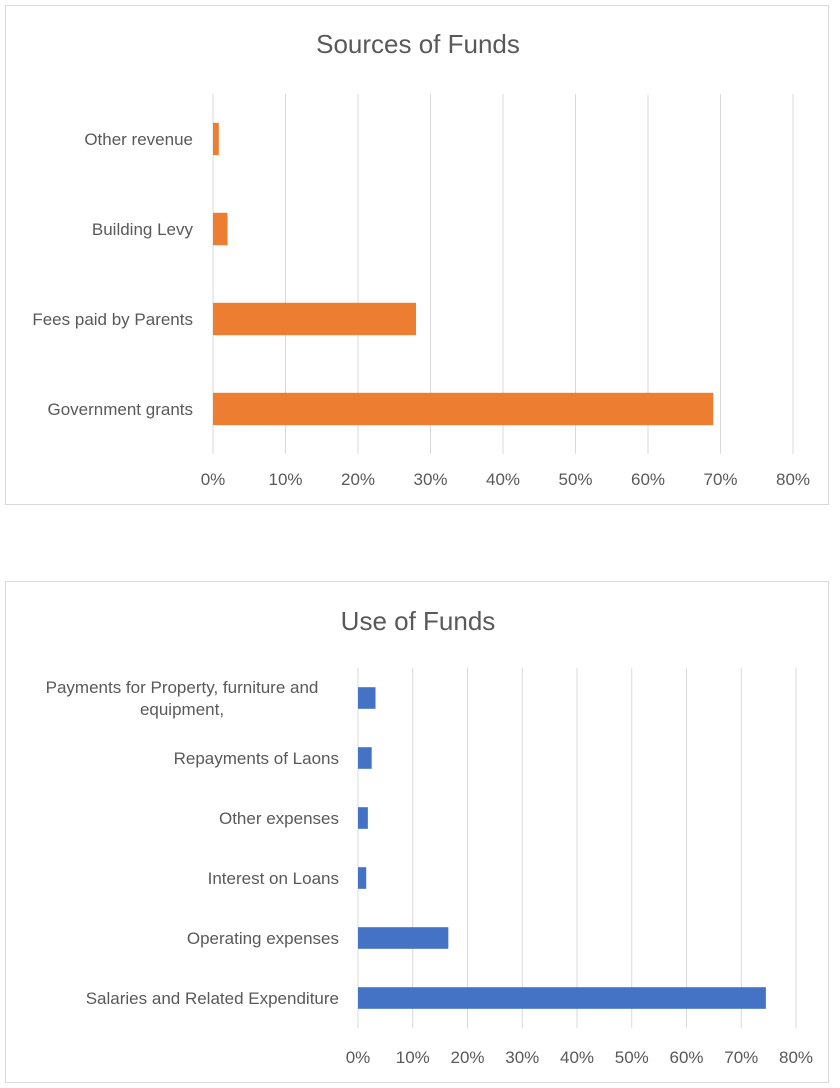 This screenshot has width=840, height=1088. Describe the element at coordinates (182, 709) in the screenshot. I see `uses-category-label: equipment,` at that location.